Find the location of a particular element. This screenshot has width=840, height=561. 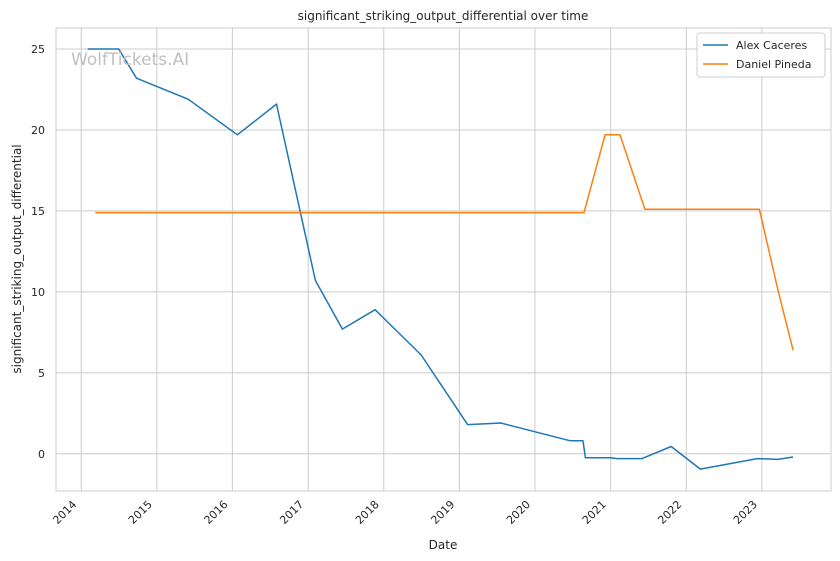

y-tick-label: 0 is located at coordinates (41, 454).